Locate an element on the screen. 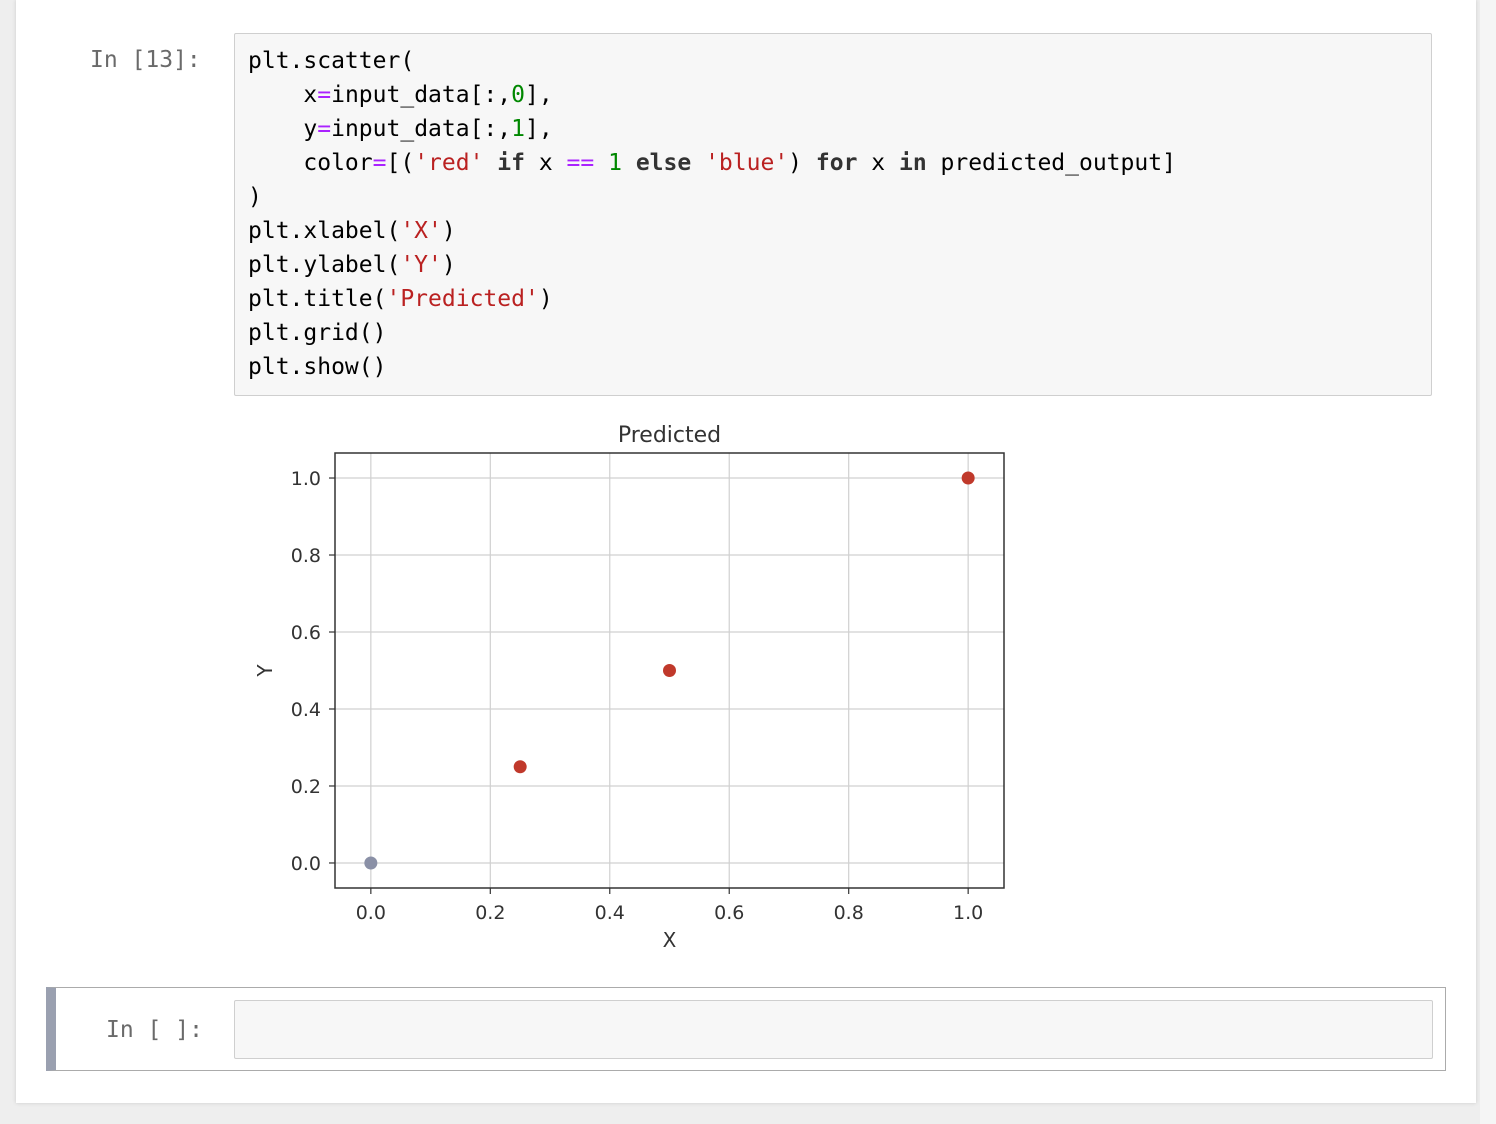 The width and height of the screenshot is (1496, 1124). y-tick-label: 0.6 is located at coordinates (306, 633).